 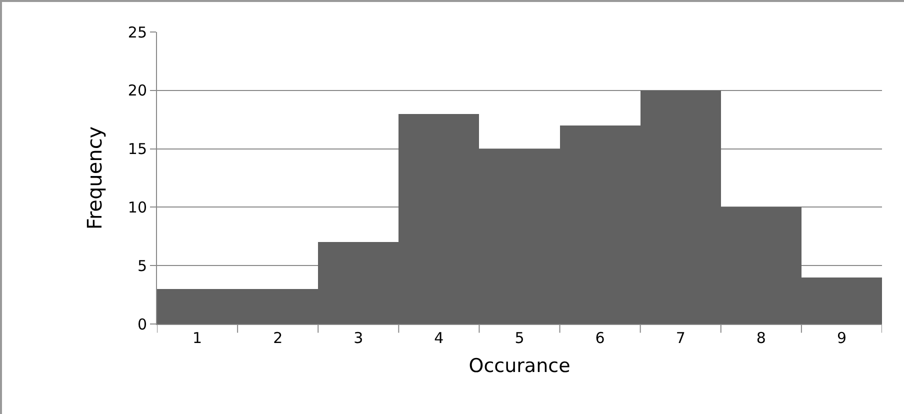 I want to click on x-tick-label: 4, so click(x=439, y=338).